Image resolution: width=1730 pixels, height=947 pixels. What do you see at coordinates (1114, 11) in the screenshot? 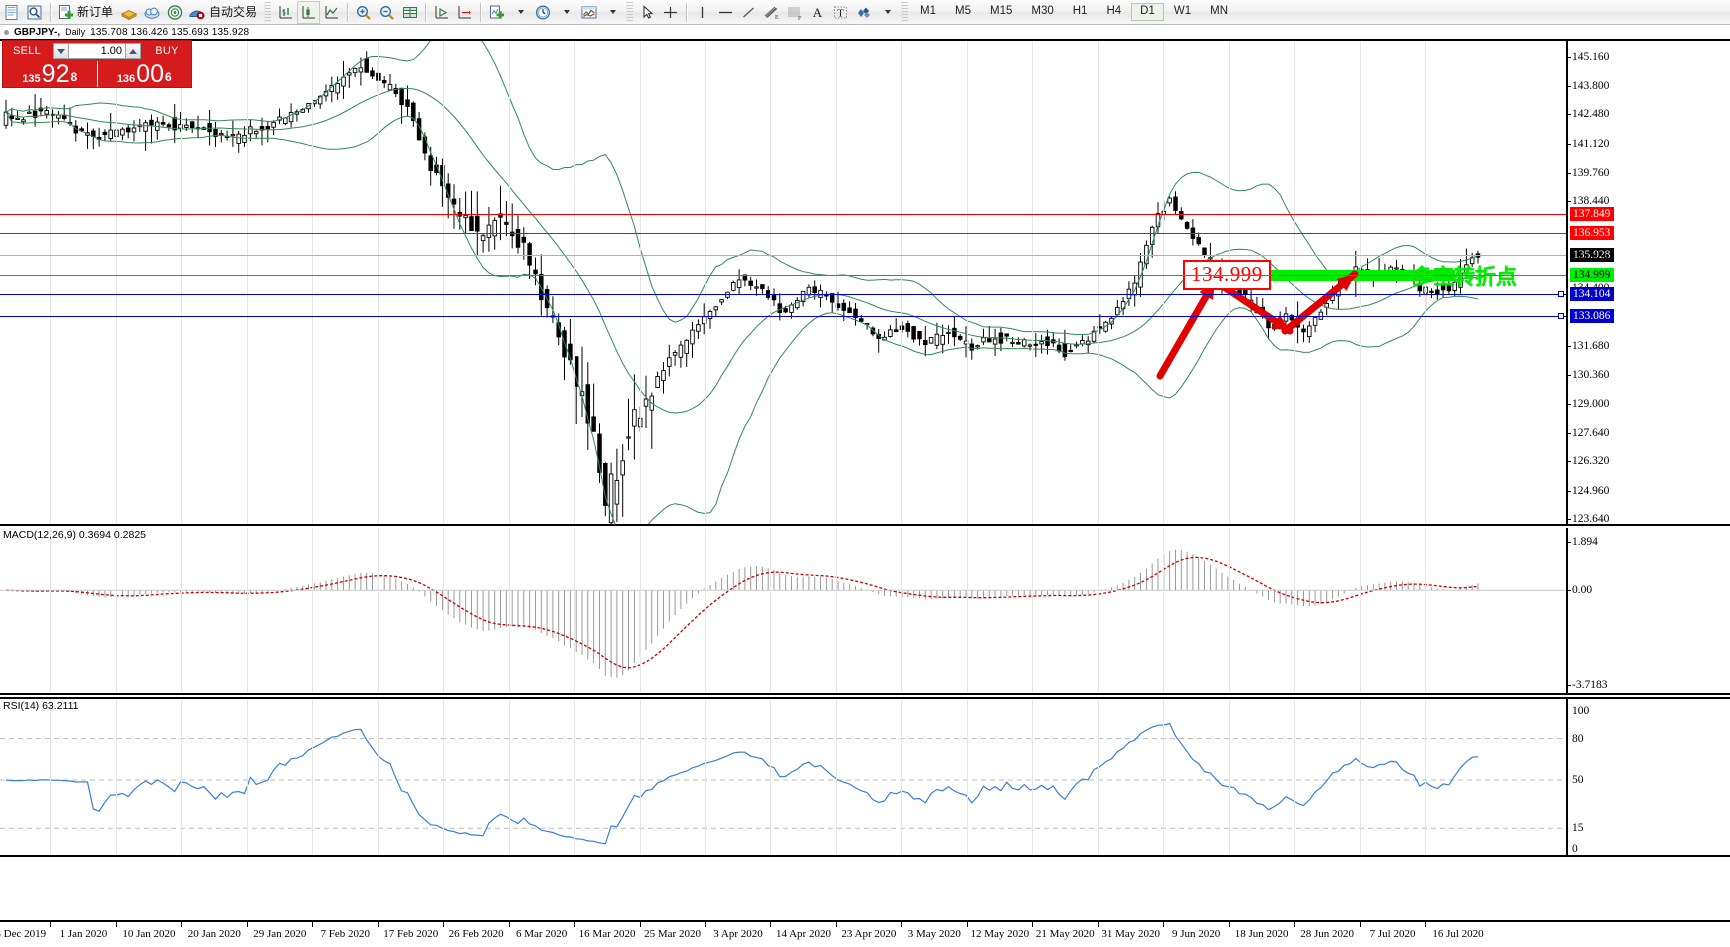
I see `timeframe-h4: H4` at bounding box center [1114, 11].